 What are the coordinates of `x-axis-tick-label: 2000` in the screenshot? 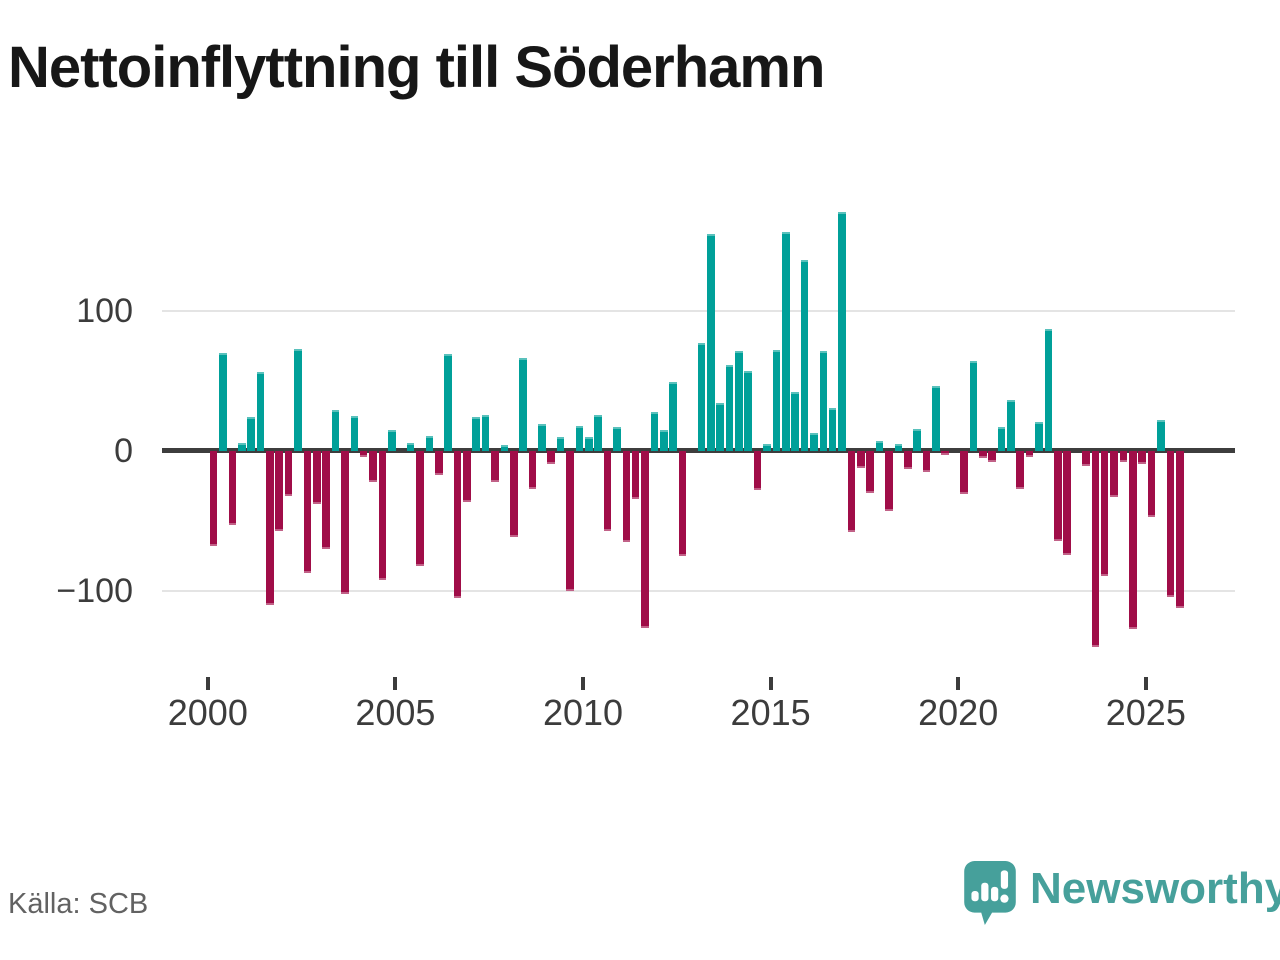 It's located at (207, 712).